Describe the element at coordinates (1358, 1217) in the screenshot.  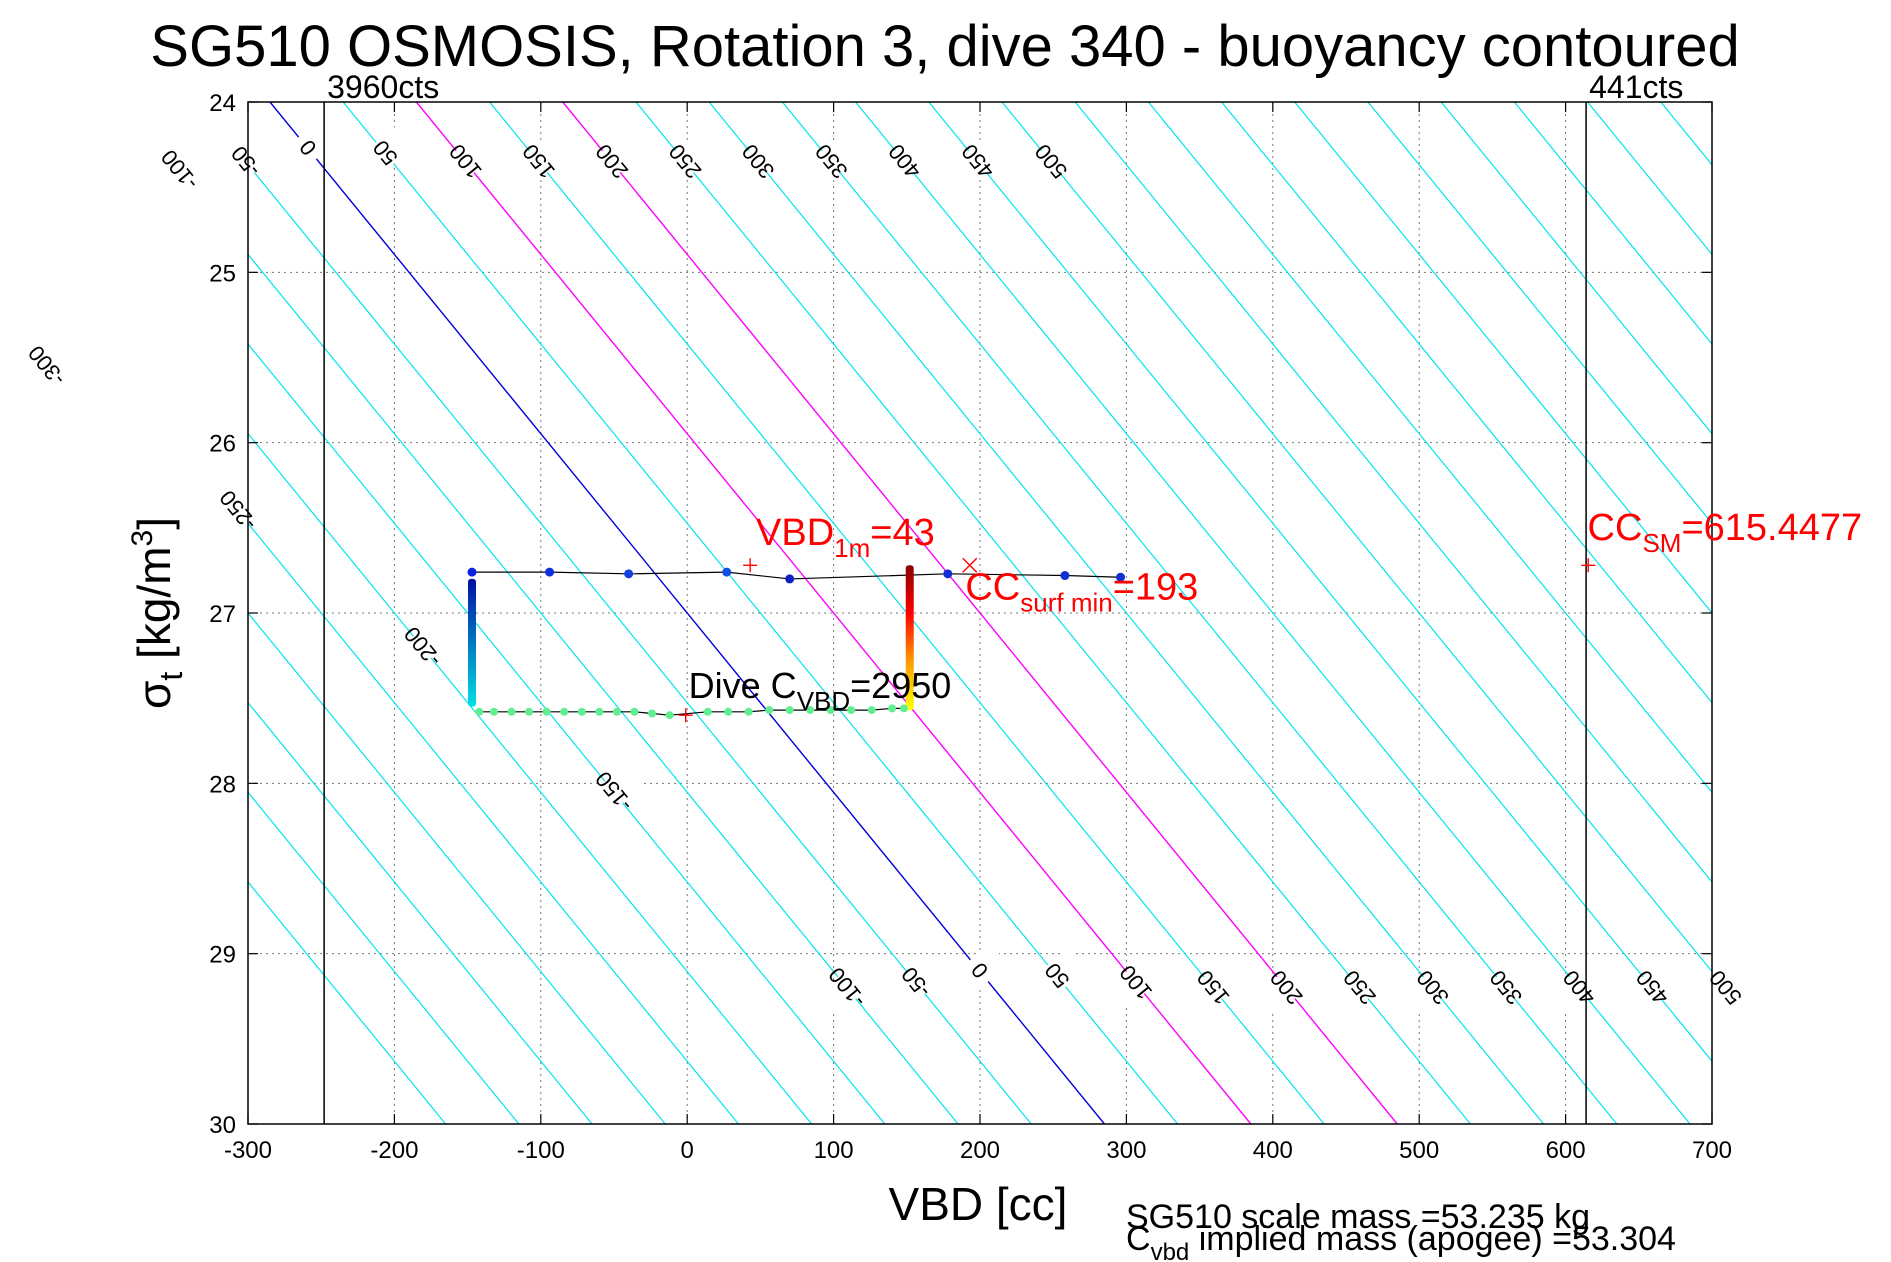
I see `footer-scale-mass: SG510 scale mass =53.235 kg` at that location.